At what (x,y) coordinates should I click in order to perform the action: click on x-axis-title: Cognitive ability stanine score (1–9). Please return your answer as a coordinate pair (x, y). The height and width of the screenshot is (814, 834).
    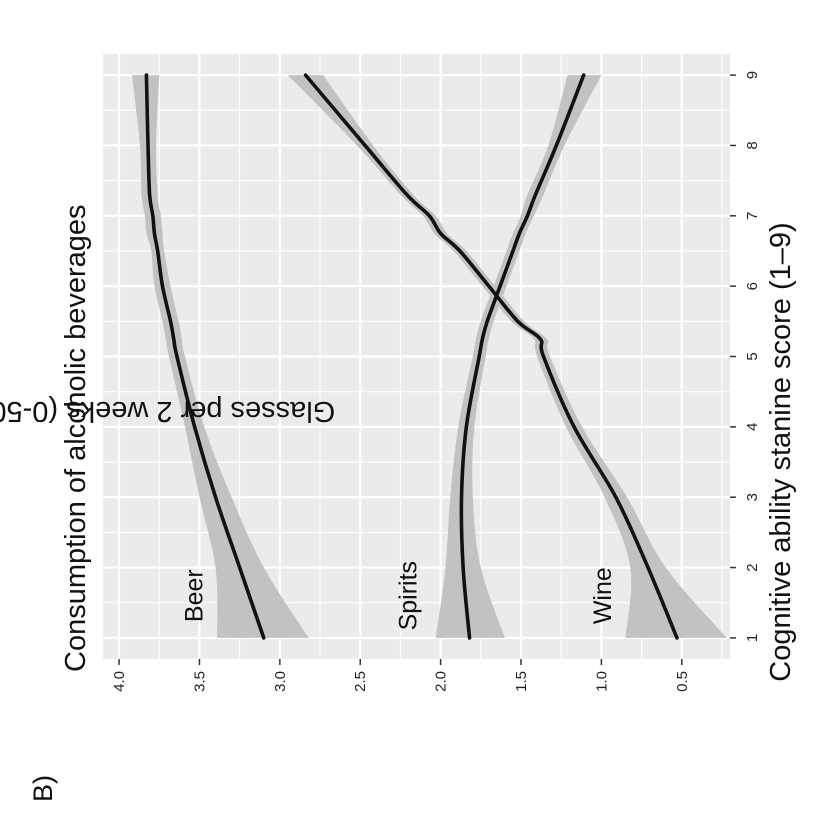
    Looking at the image, I should click on (781, 451).